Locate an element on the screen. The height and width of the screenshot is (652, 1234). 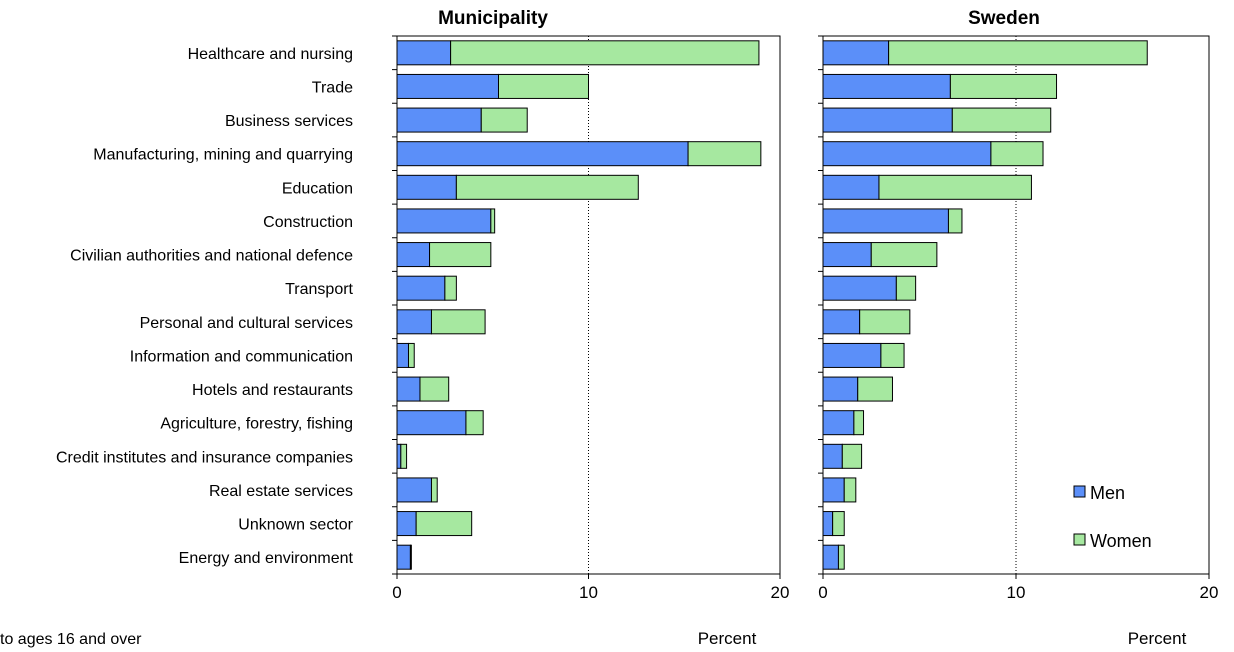
panel-title-sweden: Sweden is located at coordinates (1004, 18).